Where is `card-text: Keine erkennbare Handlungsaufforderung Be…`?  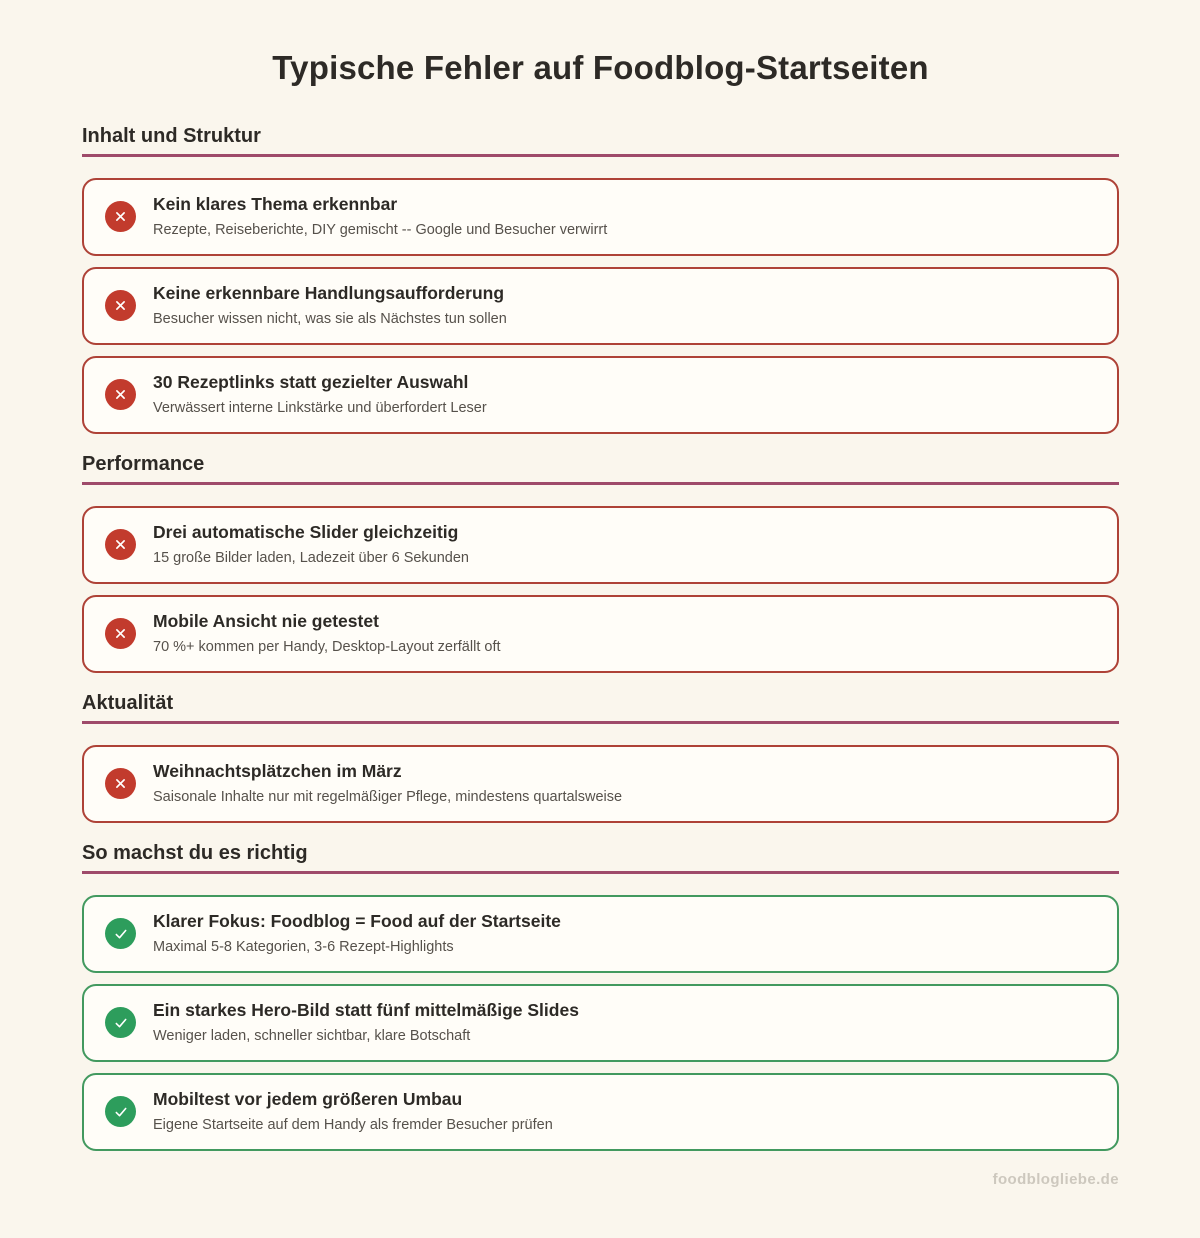 card-text: Keine erkennbare Handlungsaufforderung Be… is located at coordinates (330, 306).